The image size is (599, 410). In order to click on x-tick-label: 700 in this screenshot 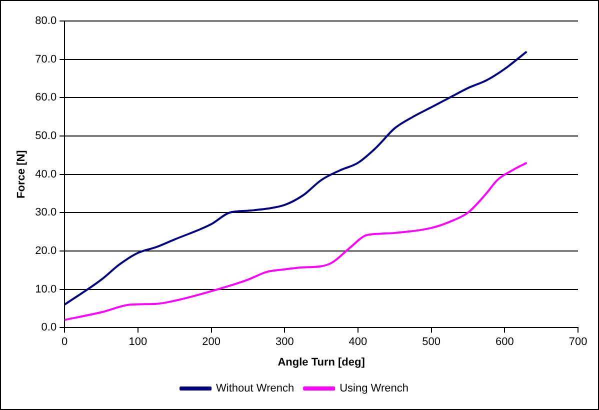, I will do `click(578, 342)`.